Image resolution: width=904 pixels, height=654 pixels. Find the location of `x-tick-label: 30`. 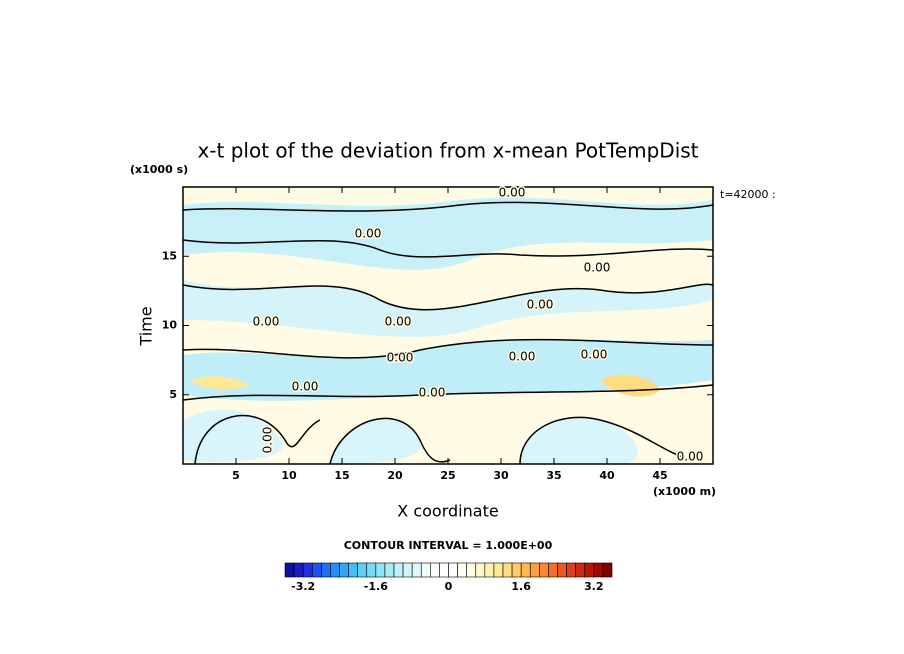

x-tick-label: 30 is located at coordinates (501, 475).